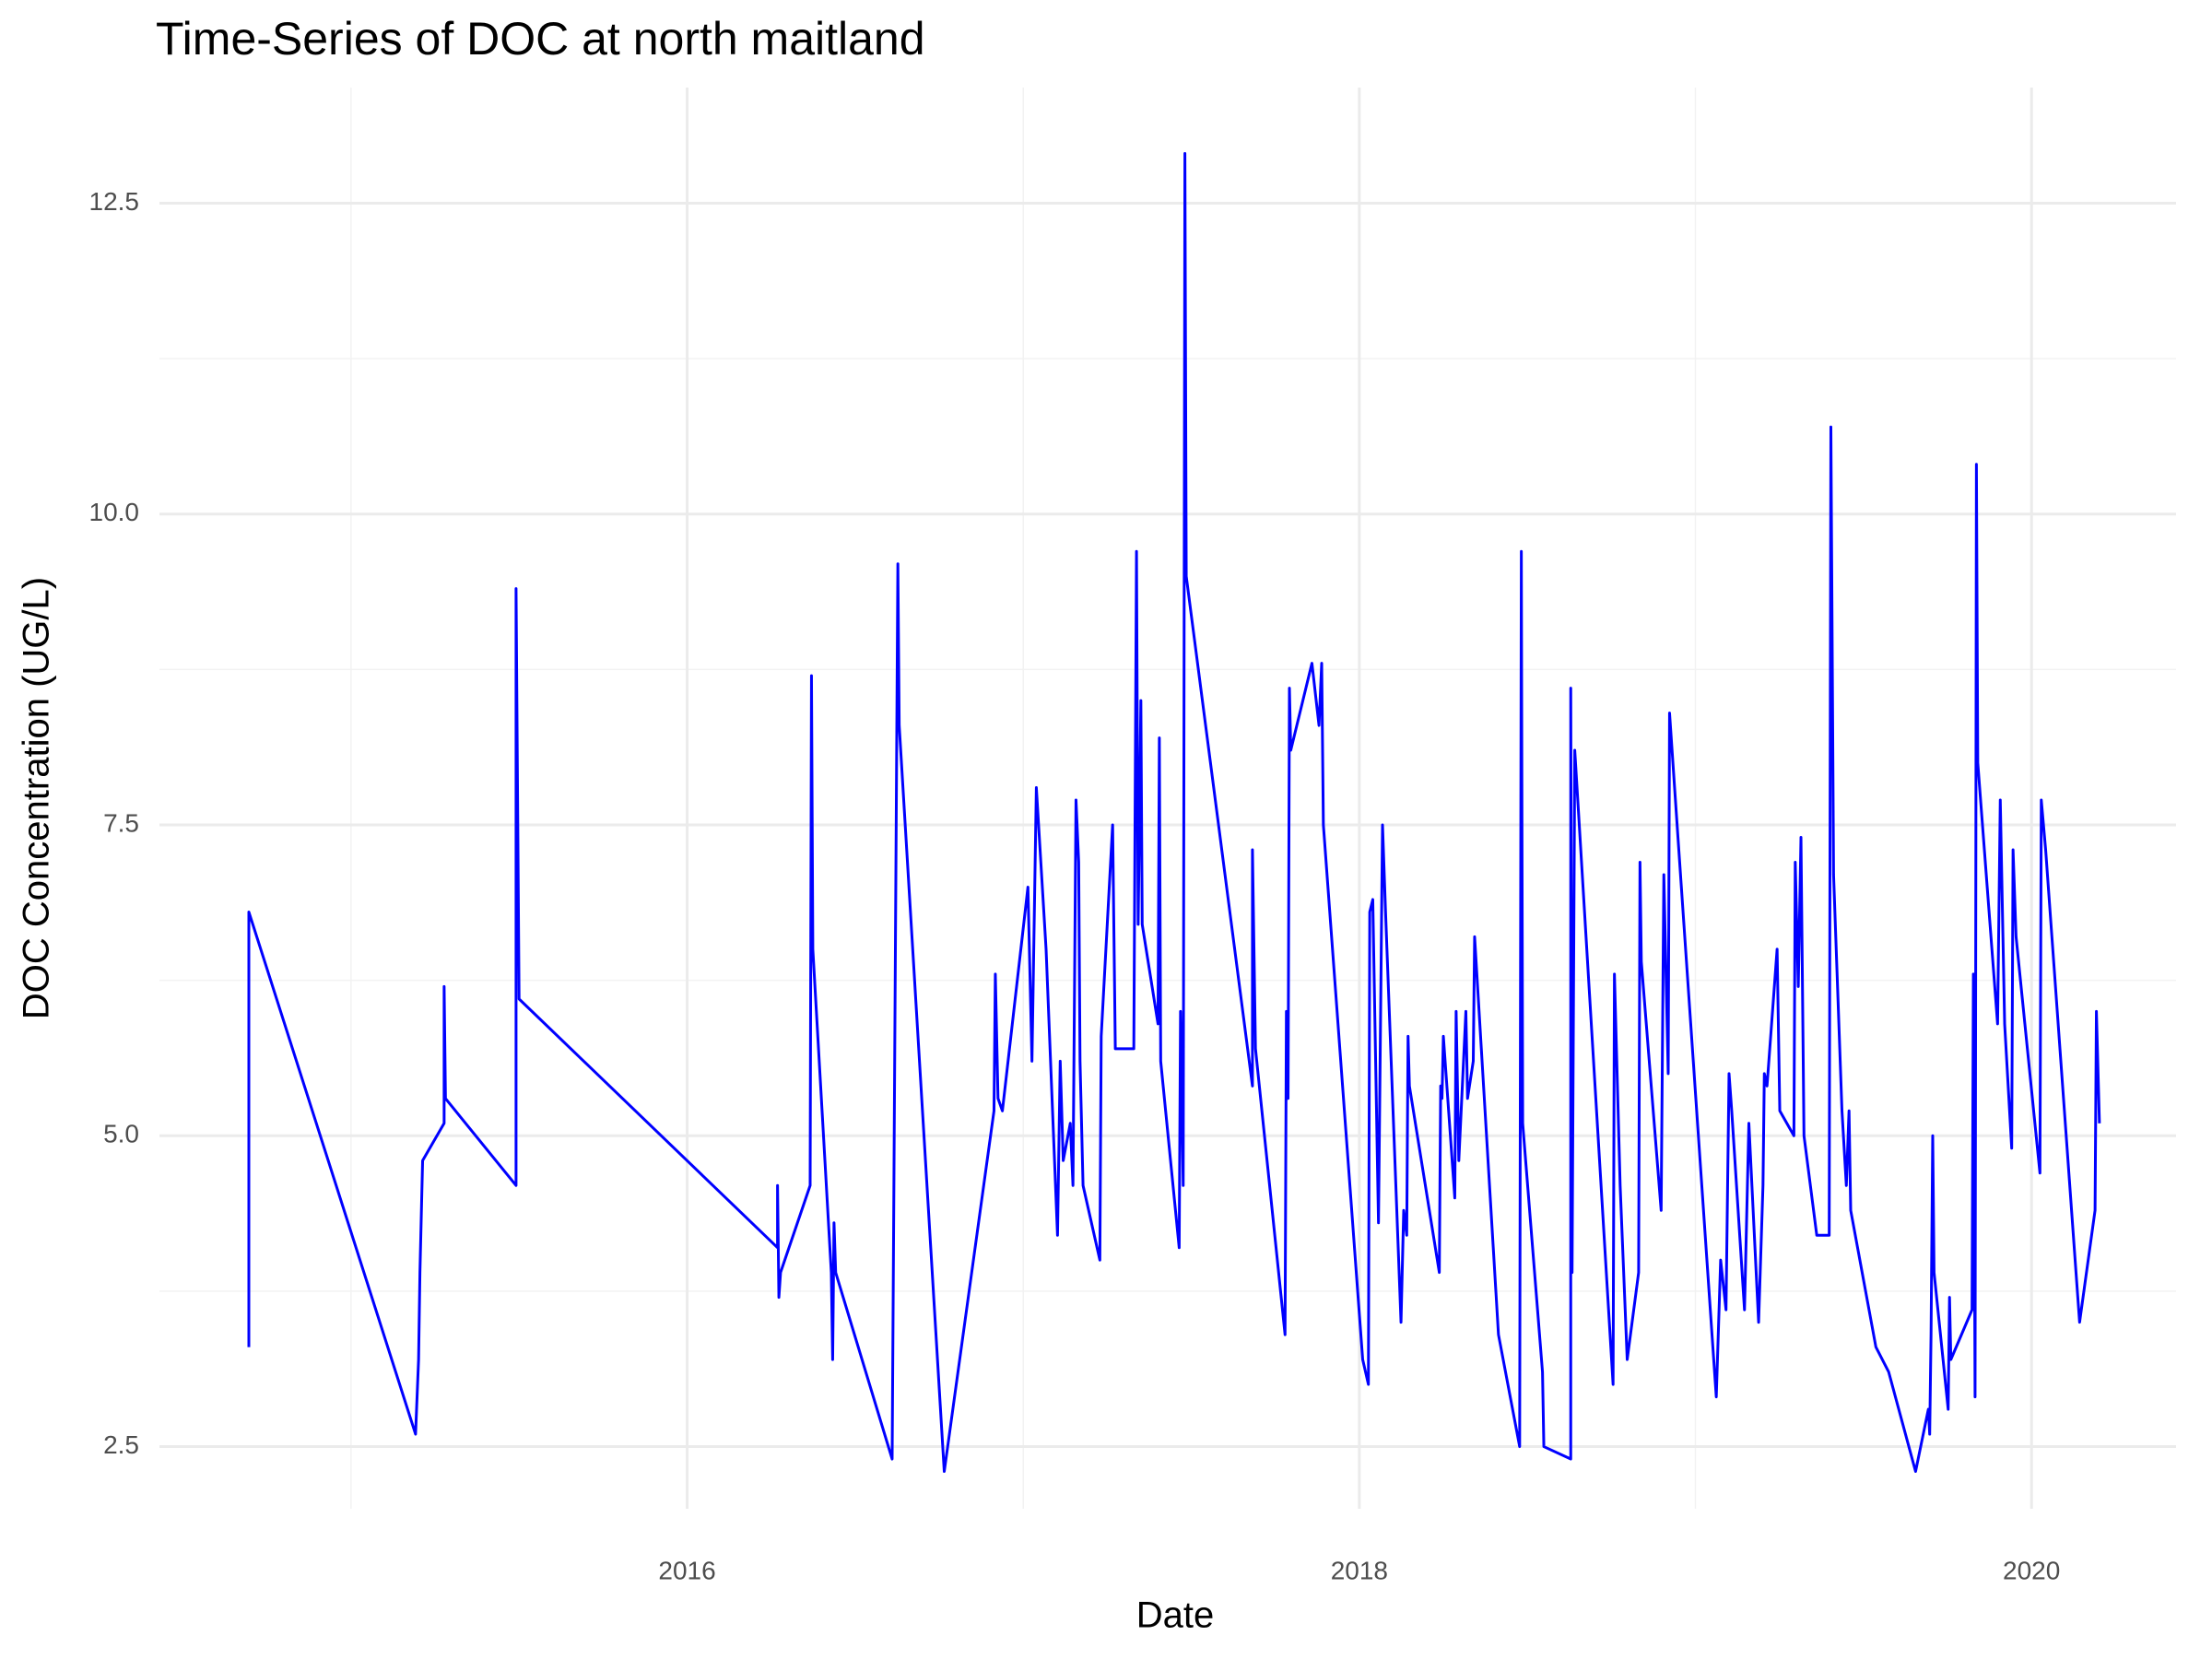 The height and width of the screenshot is (1659, 2212). Describe the element at coordinates (37, 798) in the screenshot. I see `y-axis-title: DOC Concentration (UG/L)` at that location.